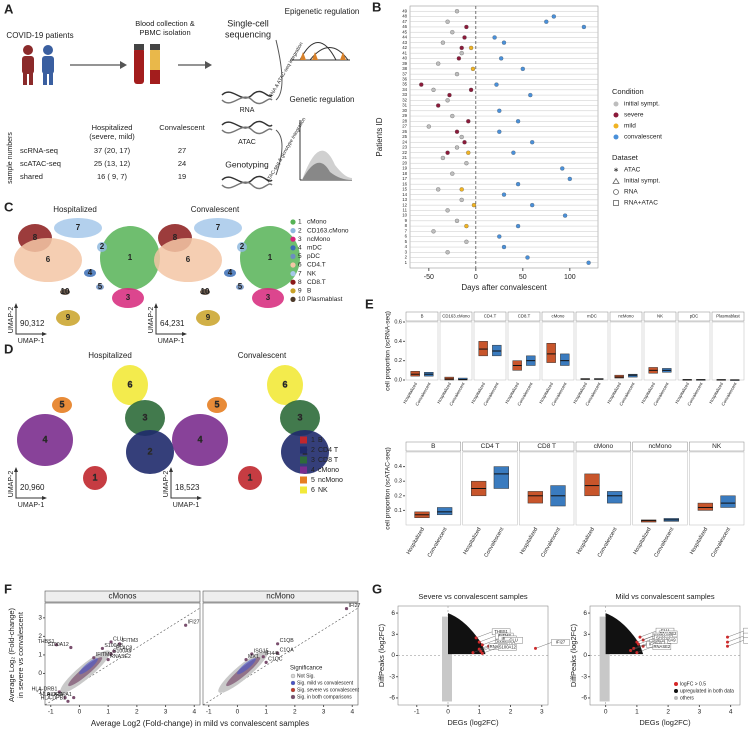  What do you see at coordinates (164, 32) in the screenshot?
I see `label: PBMC isolation` at bounding box center [164, 32].